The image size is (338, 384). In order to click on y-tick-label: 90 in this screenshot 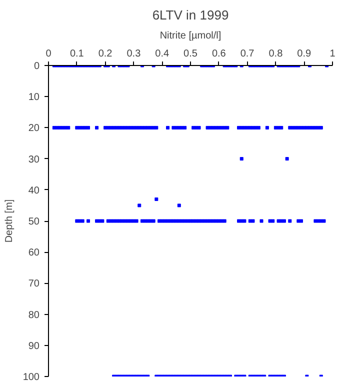, I will do `click(34, 346)`.